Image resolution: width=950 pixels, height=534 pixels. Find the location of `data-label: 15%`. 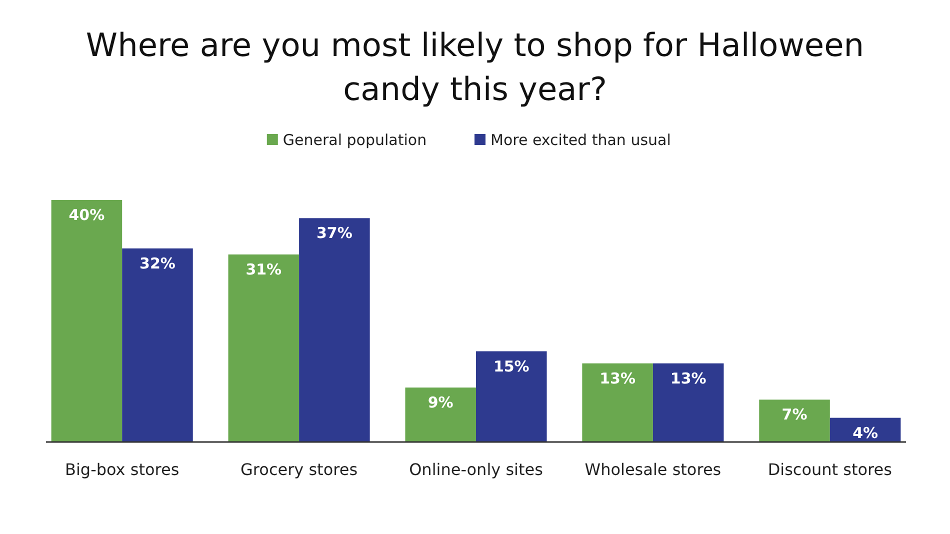

data-label: 15% is located at coordinates (511, 366).